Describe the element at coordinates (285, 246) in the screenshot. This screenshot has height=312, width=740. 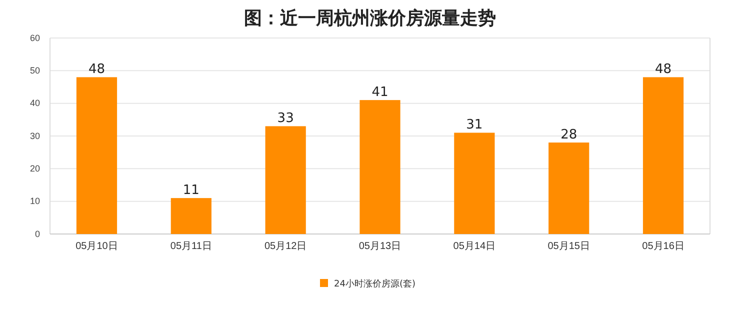
I see `x-tick-label: 05月12日` at that location.